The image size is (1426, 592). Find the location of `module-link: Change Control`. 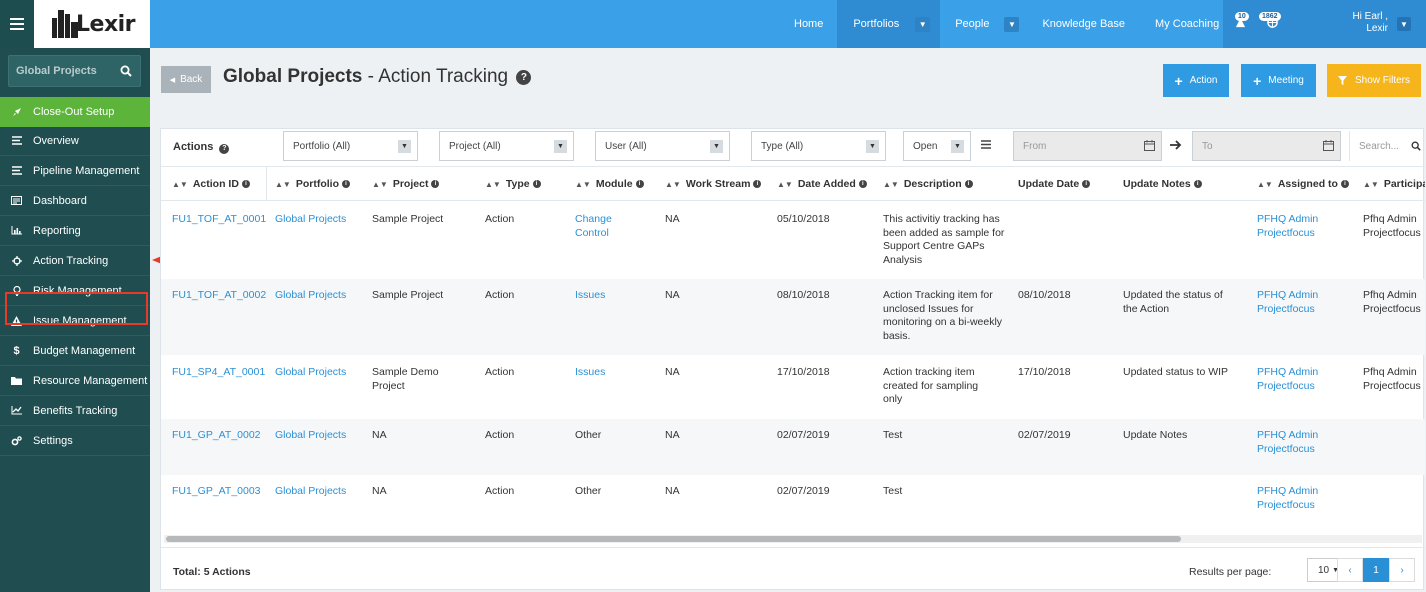

module-link: Change Control is located at coordinates (593, 226).